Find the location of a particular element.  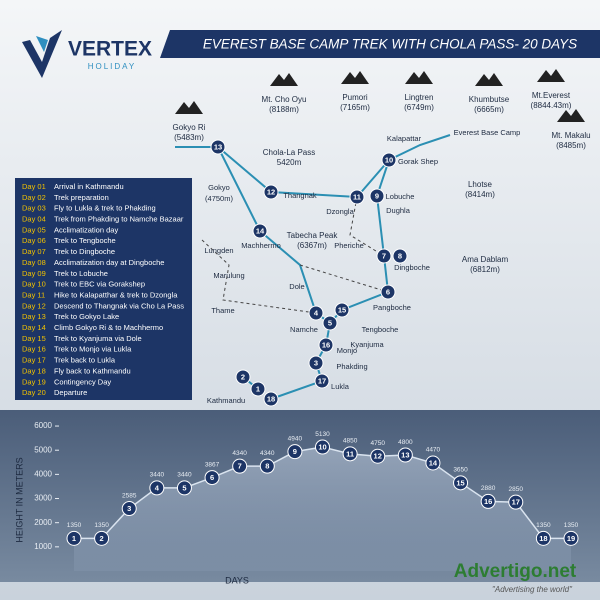

peak-name: Khumbutse is located at coordinates (489, 99).